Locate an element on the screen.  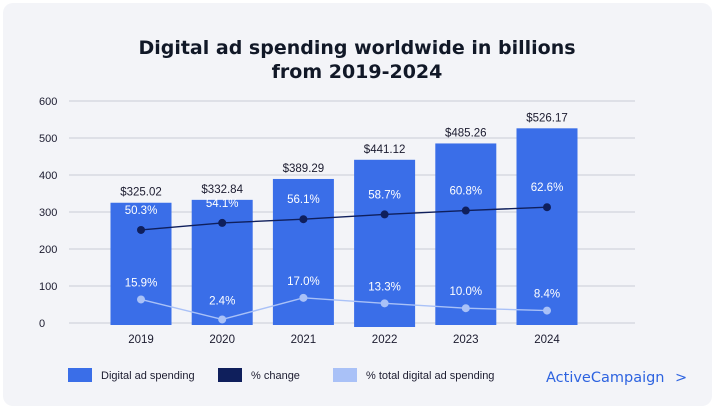
brand-name: ActiveCampaign is located at coordinates (605, 378).